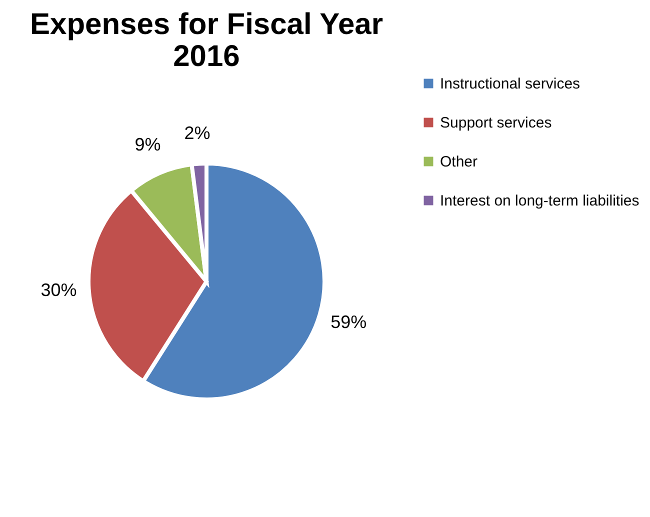  What do you see at coordinates (207, 40) in the screenshot?
I see `chart-title: Expenses for Fiscal Year 2016` at bounding box center [207, 40].